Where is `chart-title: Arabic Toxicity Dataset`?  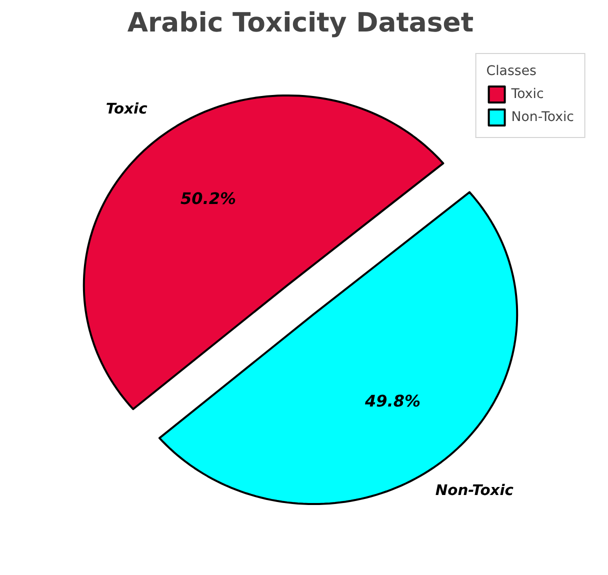 chart-title: Arabic Toxicity Dataset is located at coordinates (300, 23).